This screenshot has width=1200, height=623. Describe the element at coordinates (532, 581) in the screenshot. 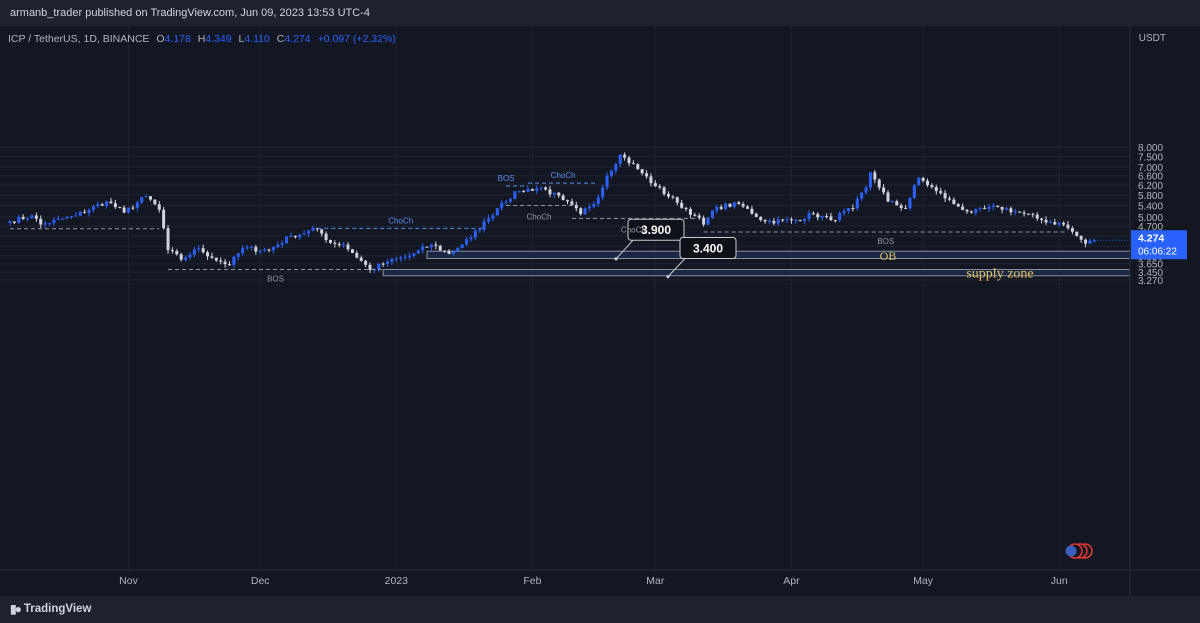

I see `x-tick-label: Feb` at that location.